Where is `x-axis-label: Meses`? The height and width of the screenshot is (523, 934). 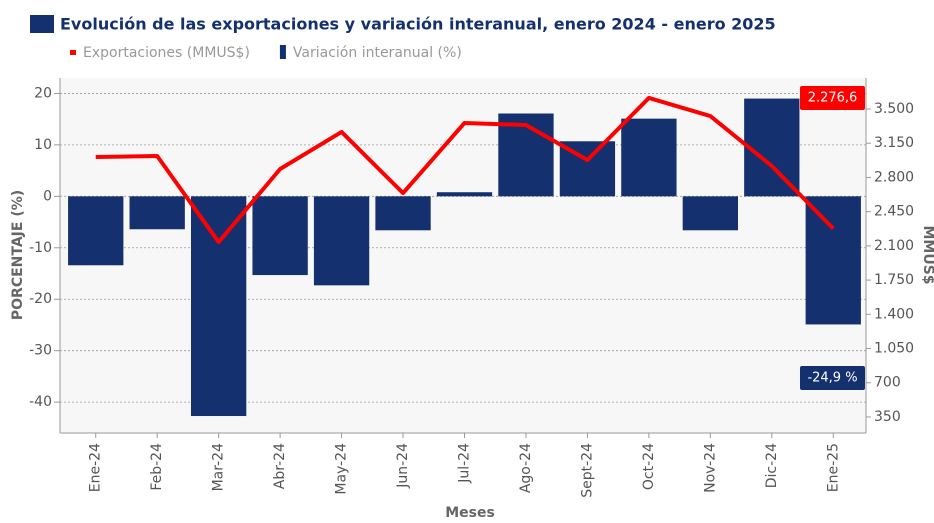
x-axis-label: Meses is located at coordinates (470, 513).